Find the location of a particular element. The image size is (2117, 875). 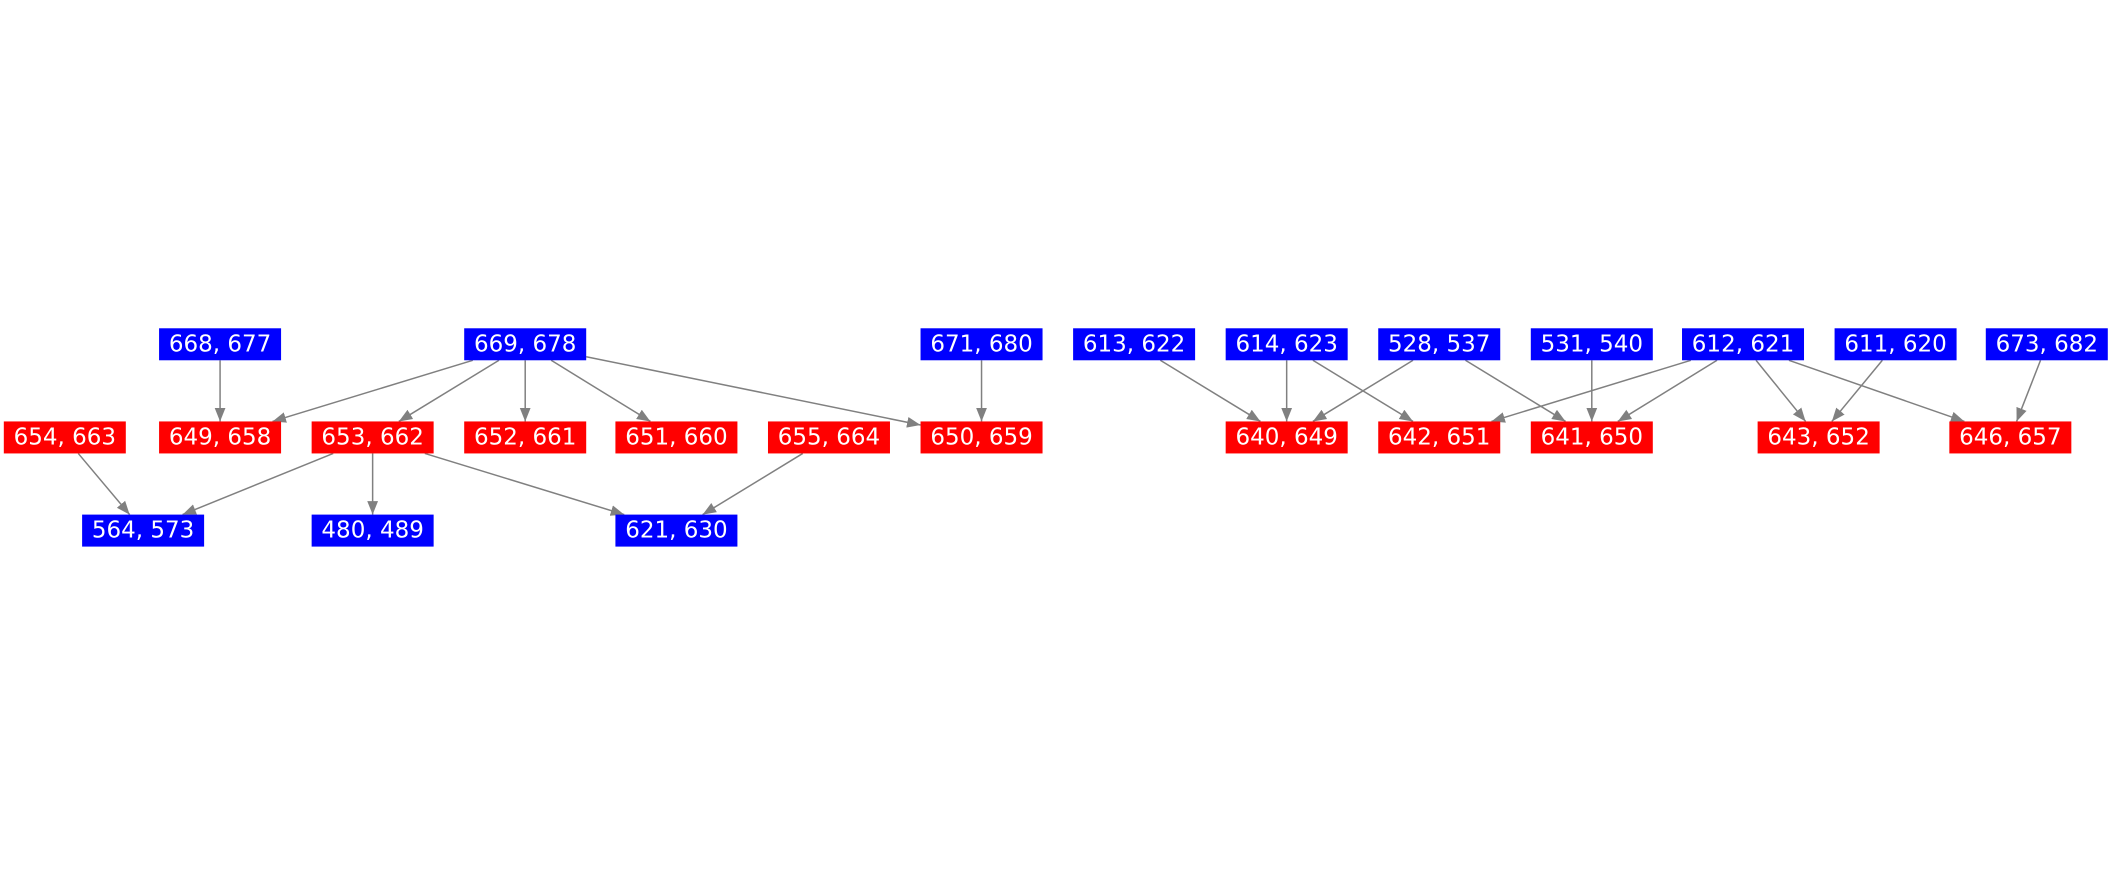

node-label: 641, 650 is located at coordinates (1592, 437).